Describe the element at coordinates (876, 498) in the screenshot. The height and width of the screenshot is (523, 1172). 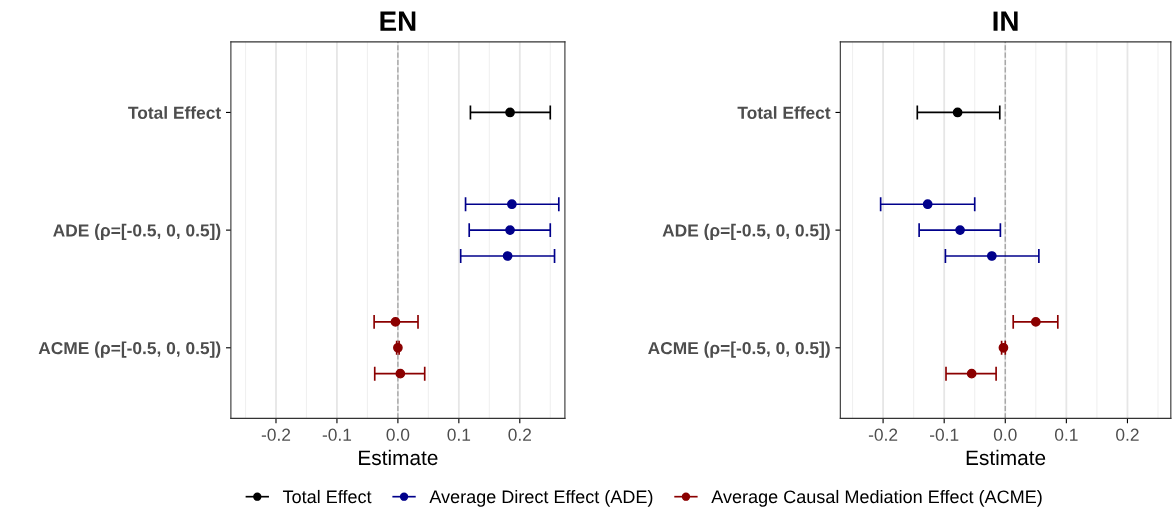
I see `legend-label: Average Causal Mediation Effect (ACME)` at that location.